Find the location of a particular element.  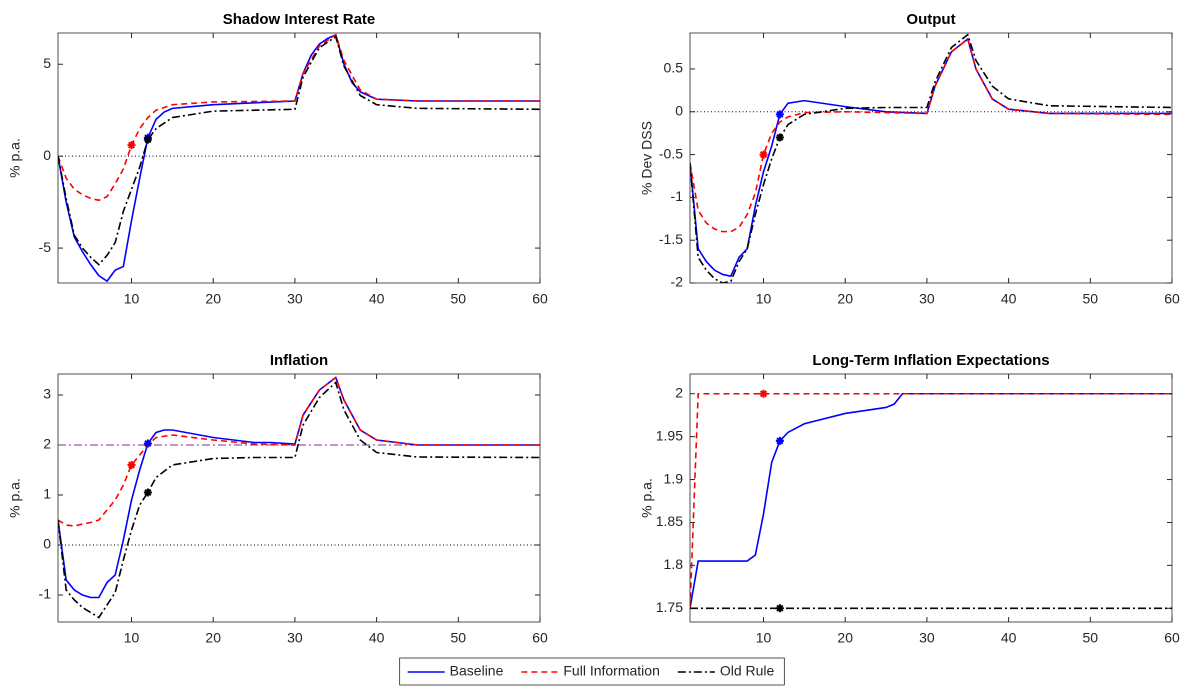

y-tick-label: -2 is located at coordinates (677, 282).